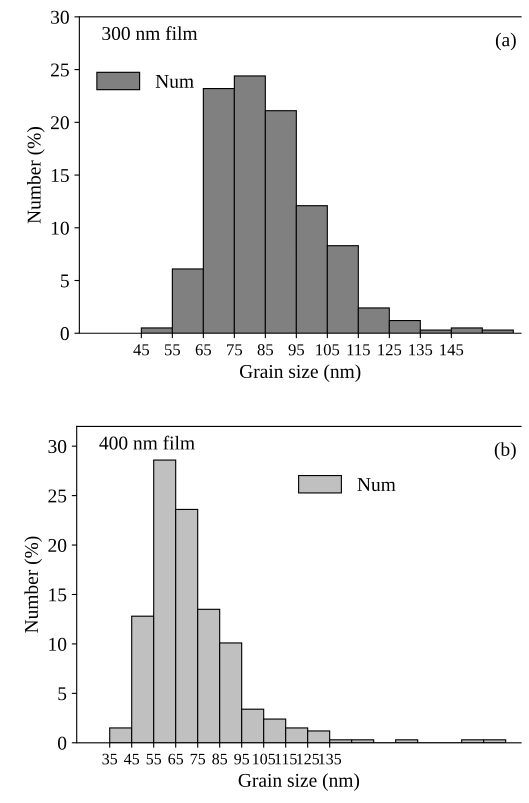 The image size is (529, 803). What do you see at coordinates (110, 759) in the screenshot?
I see `x-tick-label: 35` at bounding box center [110, 759].